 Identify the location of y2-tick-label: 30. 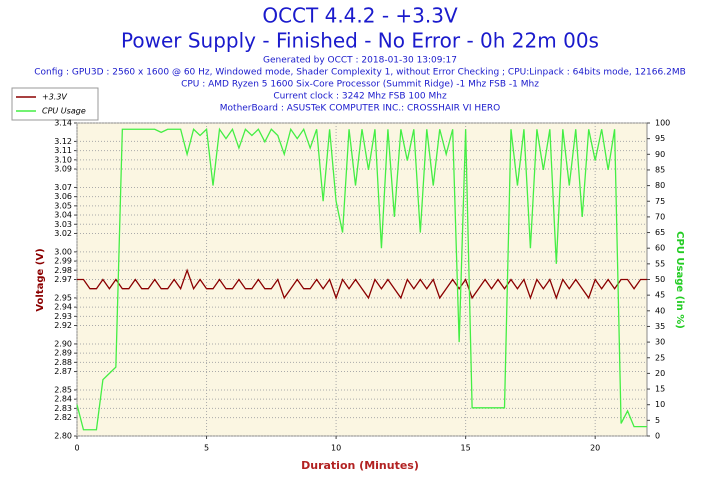
(660, 342).